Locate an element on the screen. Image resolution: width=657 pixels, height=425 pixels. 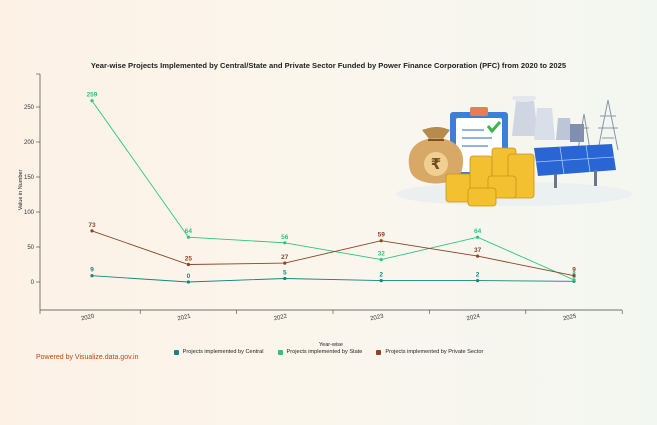
y-tick-label: 150 is located at coordinates (29, 178).